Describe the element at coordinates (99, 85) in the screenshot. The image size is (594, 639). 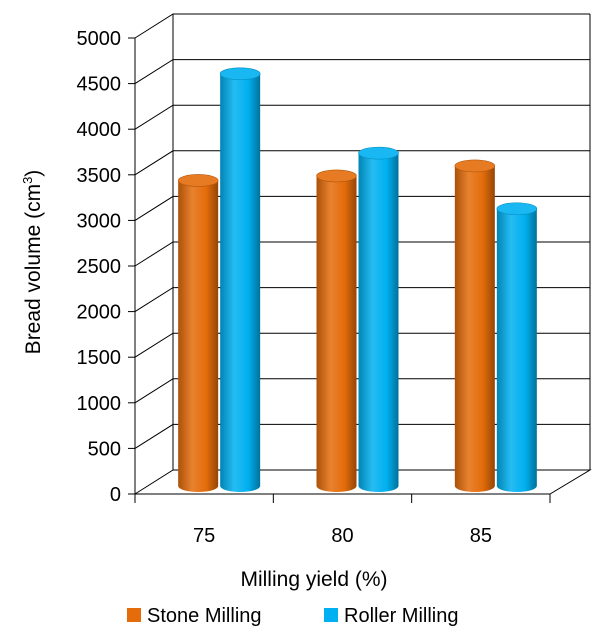
I see `y-tick-label: 4500` at that location.